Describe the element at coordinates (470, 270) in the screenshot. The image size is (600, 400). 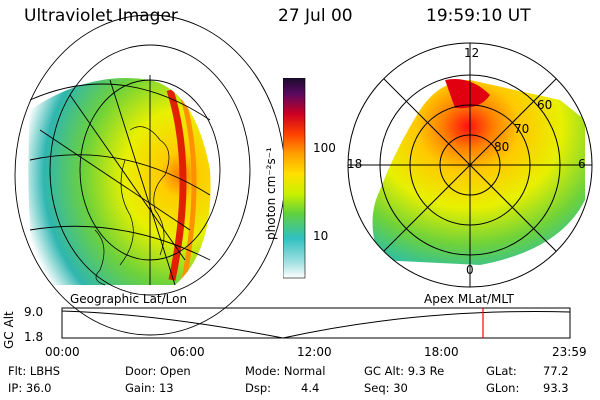
I see `mlt-label-0: 0` at that location.